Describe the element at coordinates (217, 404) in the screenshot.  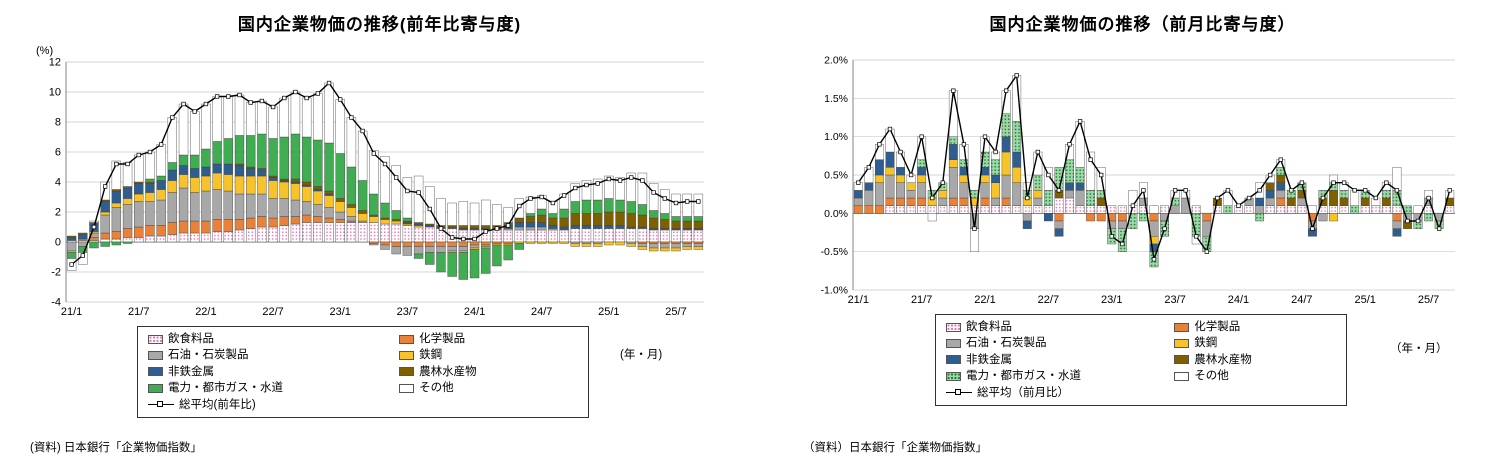
I see `legend-label-average-line: 総平均(前年比)` at that location.